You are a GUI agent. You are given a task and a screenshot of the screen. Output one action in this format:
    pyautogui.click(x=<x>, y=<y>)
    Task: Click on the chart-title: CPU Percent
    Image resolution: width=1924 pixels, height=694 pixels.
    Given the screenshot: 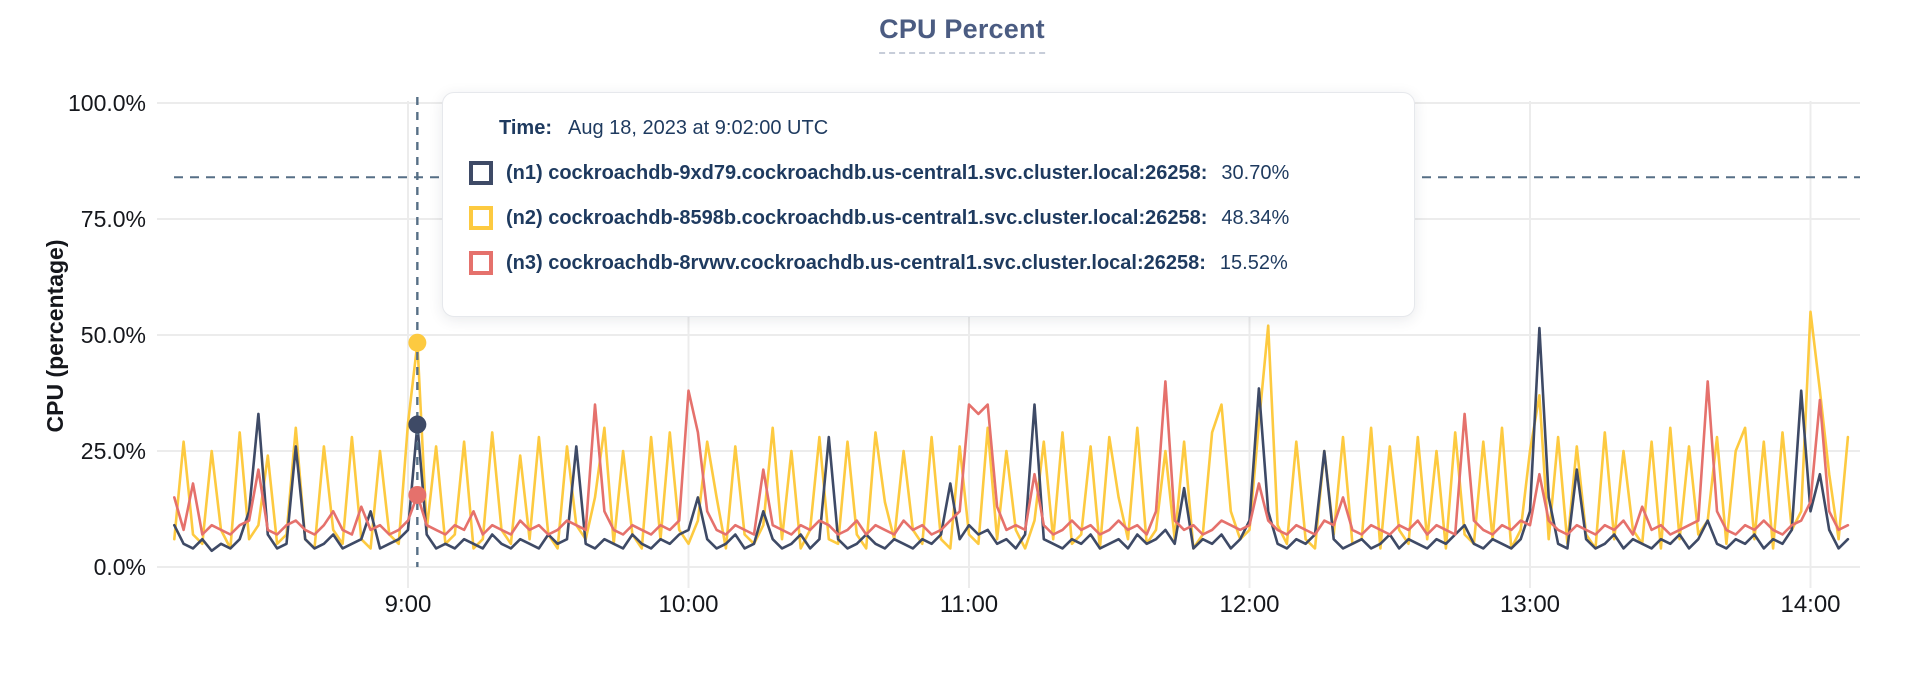 What is the action you would take?
    pyautogui.click(x=962, y=34)
    